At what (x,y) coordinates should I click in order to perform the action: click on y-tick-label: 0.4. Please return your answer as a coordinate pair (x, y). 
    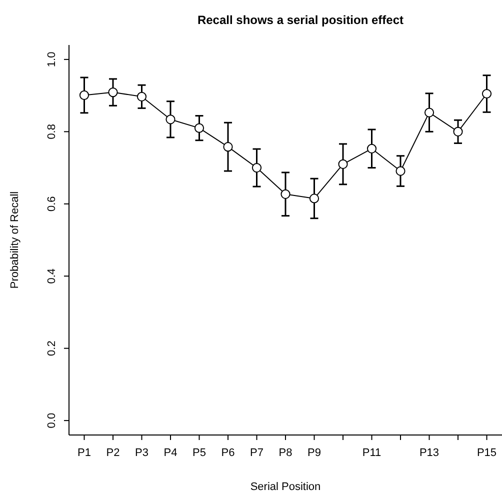
    Looking at the image, I should click on (52, 276).